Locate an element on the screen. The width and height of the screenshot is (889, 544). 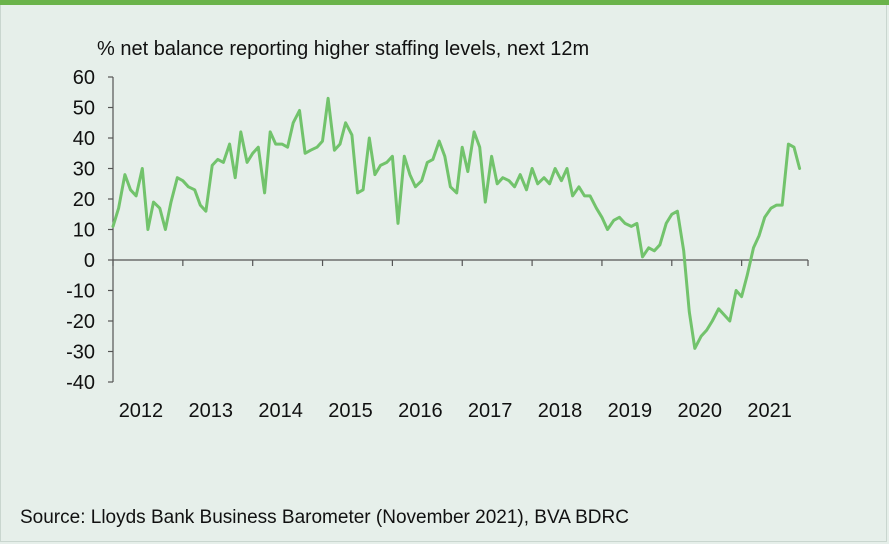
x-tick-label: 2013 is located at coordinates (211, 411).